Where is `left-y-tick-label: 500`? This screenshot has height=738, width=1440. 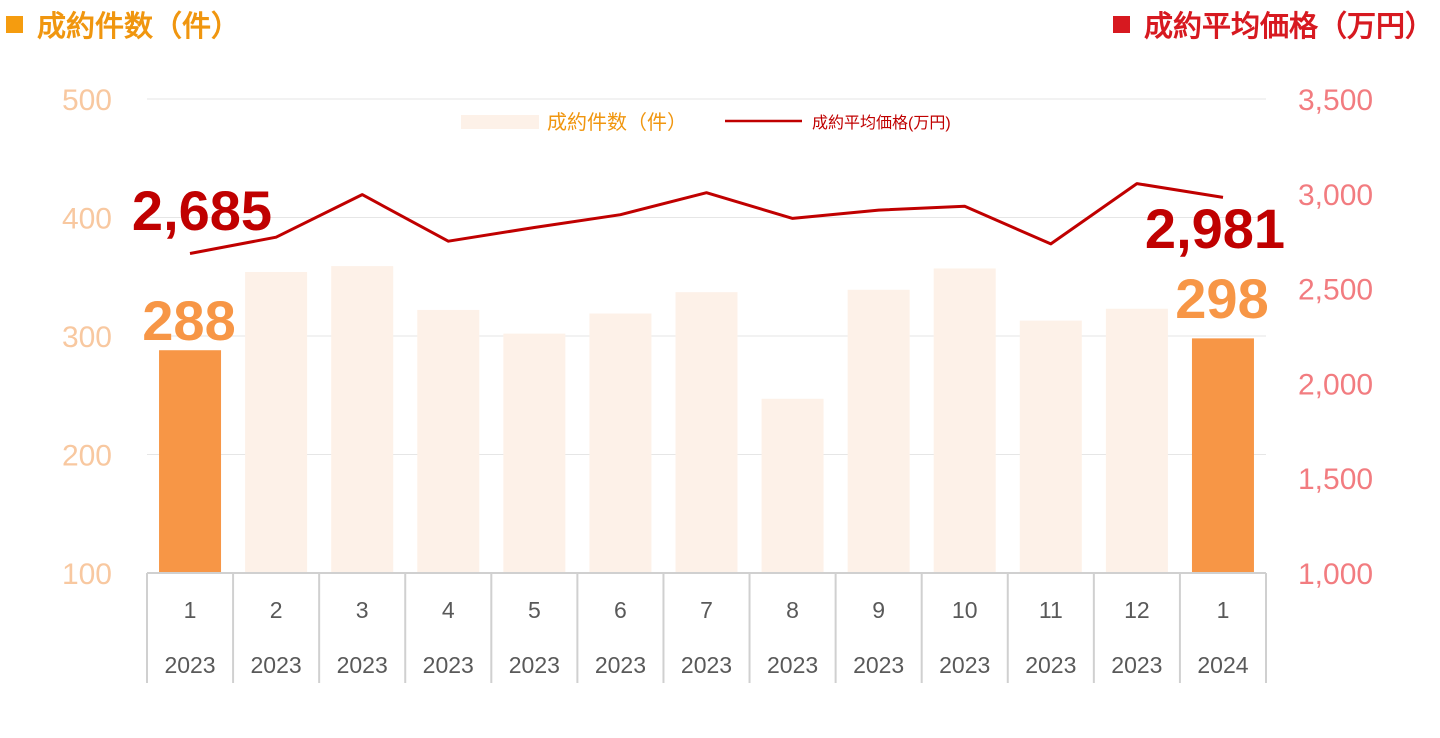
left-y-tick-label: 500 is located at coordinates (87, 100).